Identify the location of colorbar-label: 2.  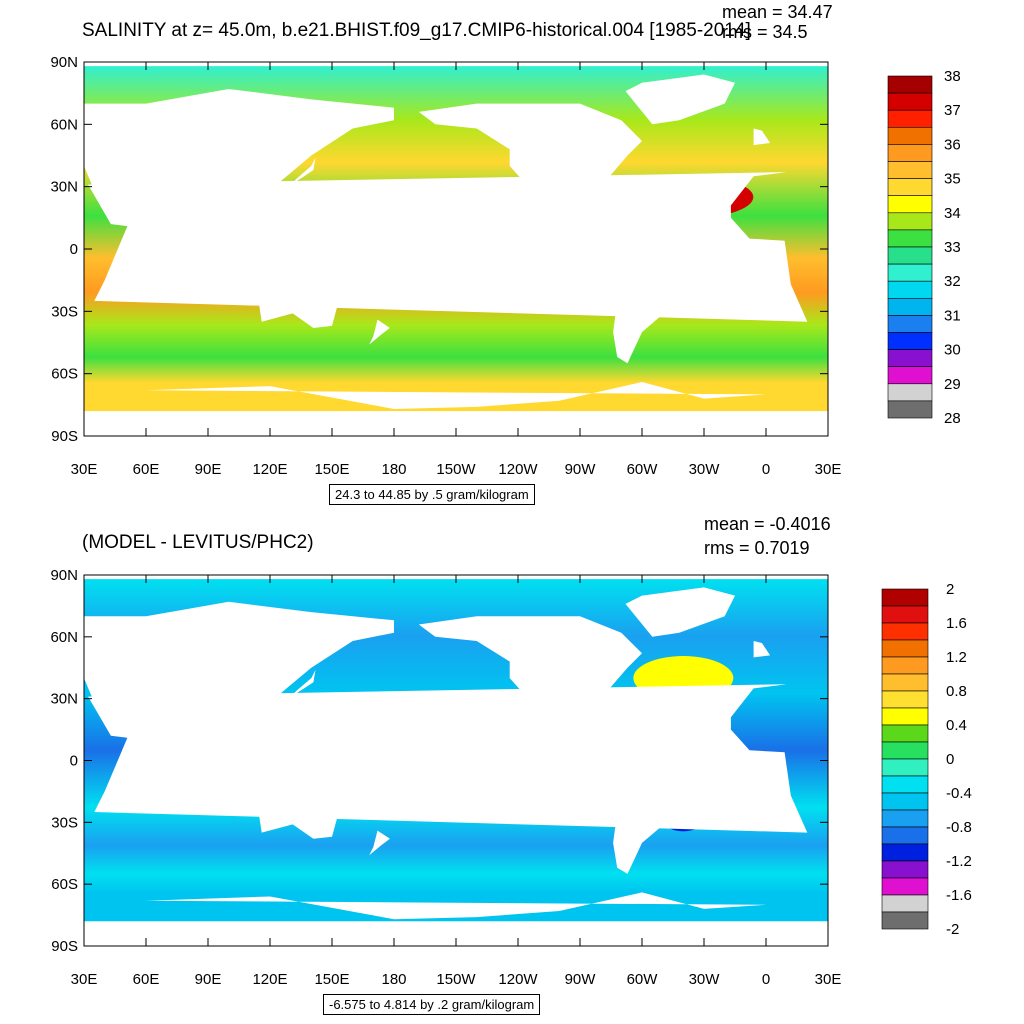
(950, 589).